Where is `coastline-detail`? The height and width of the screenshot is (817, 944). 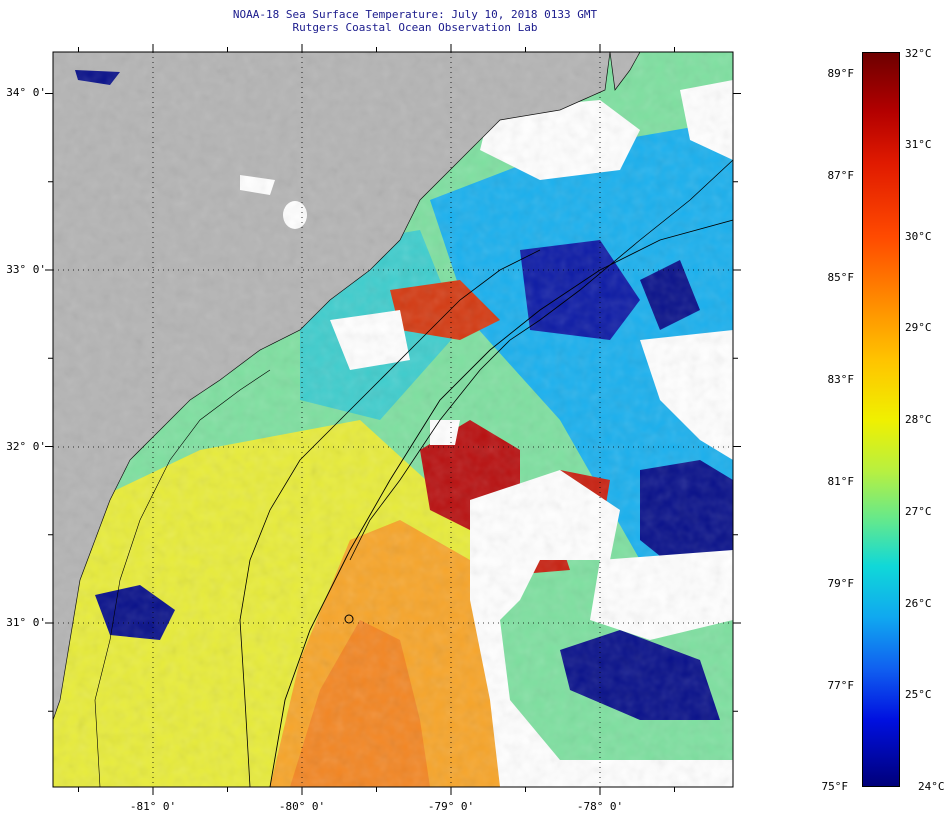
coastline-detail is located at coordinates (182, 578).